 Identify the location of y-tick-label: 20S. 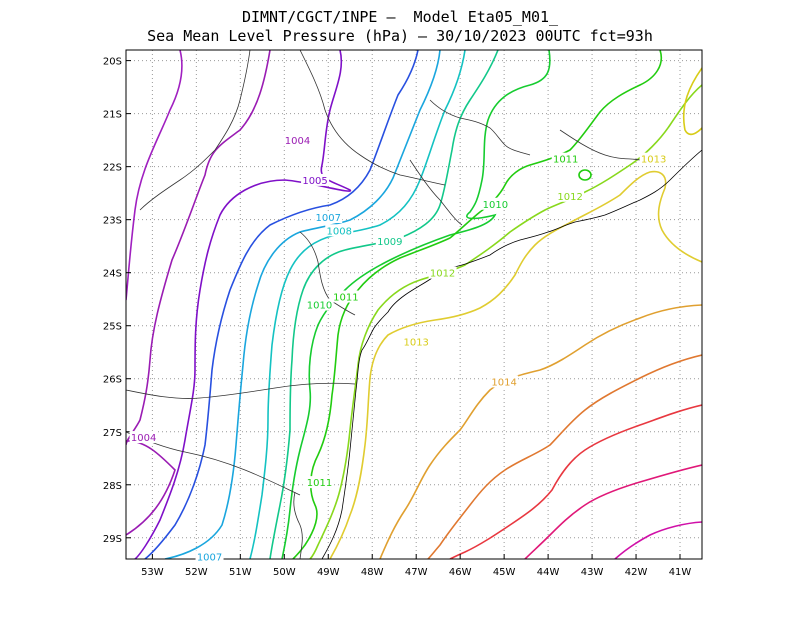
(112, 62).